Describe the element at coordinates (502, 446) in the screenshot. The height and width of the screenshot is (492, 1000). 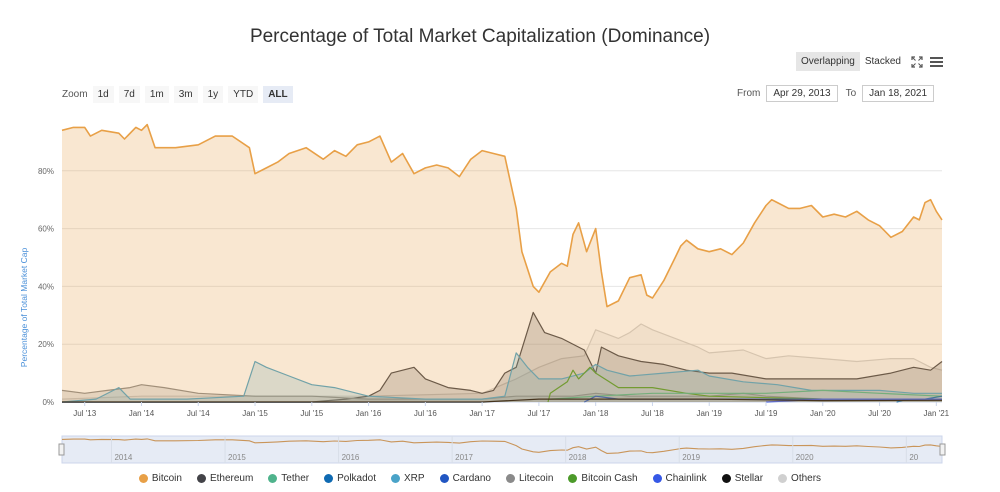
I see `navigator-bitcoin-line` at that location.